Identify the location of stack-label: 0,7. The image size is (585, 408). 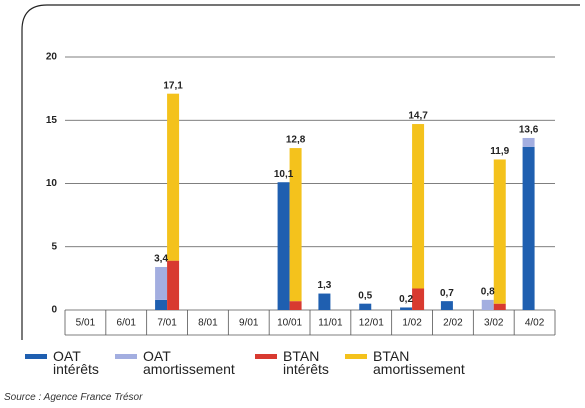
(447, 293).